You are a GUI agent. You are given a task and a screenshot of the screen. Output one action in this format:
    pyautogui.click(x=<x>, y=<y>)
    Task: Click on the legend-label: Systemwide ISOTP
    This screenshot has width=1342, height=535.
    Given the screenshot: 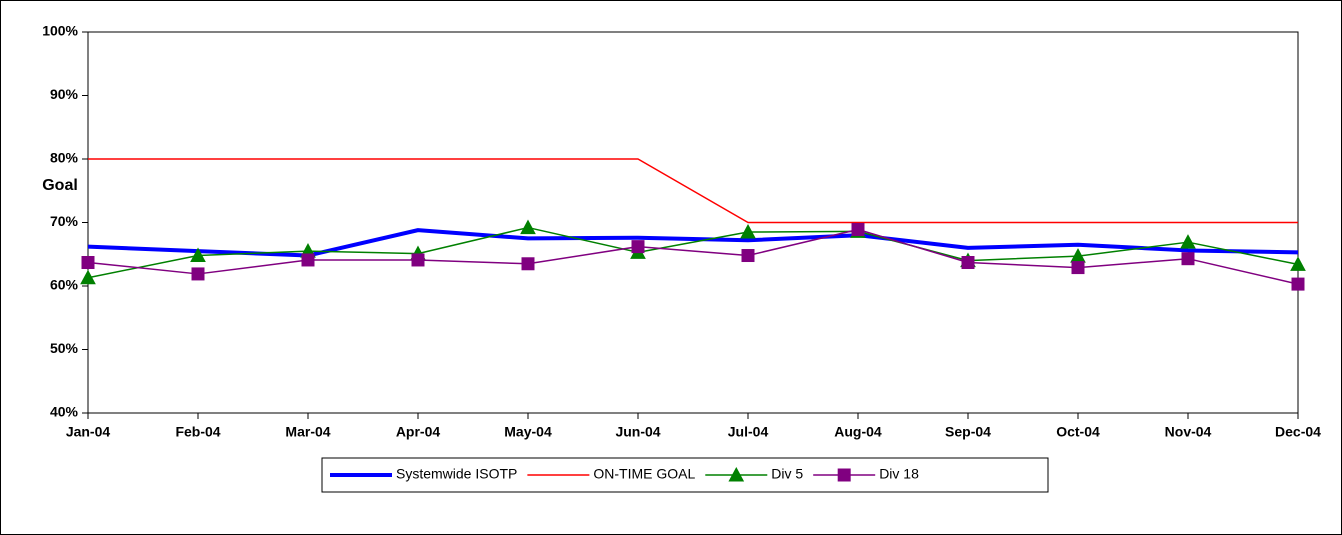 What is the action you would take?
    pyautogui.click(x=456, y=474)
    